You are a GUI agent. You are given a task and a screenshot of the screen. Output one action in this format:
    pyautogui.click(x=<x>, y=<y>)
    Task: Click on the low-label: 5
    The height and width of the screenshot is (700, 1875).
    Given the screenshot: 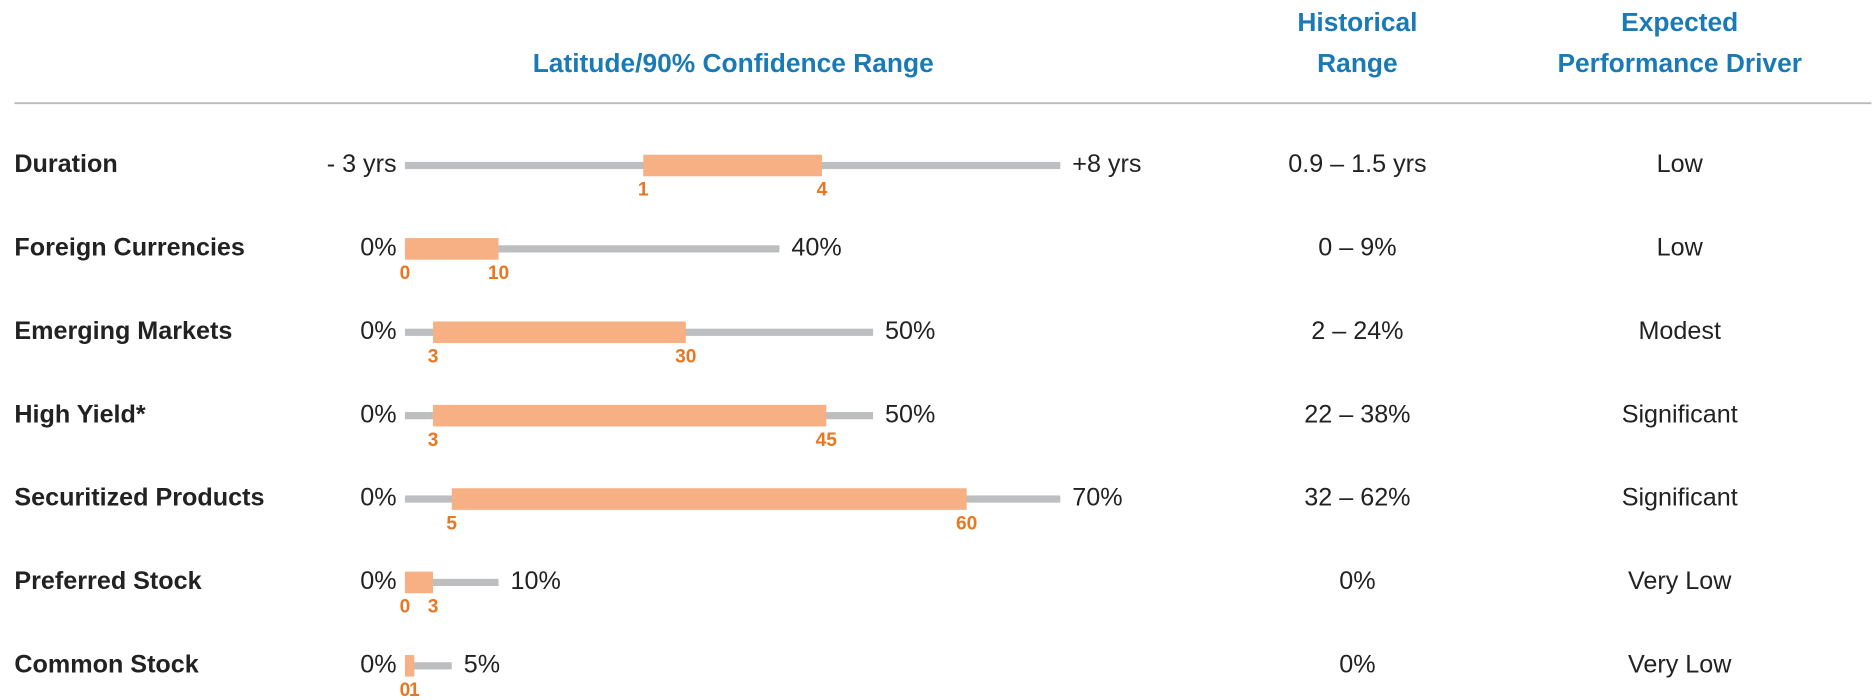 What is the action you would take?
    pyautogui.click(x=451, y=523)
    